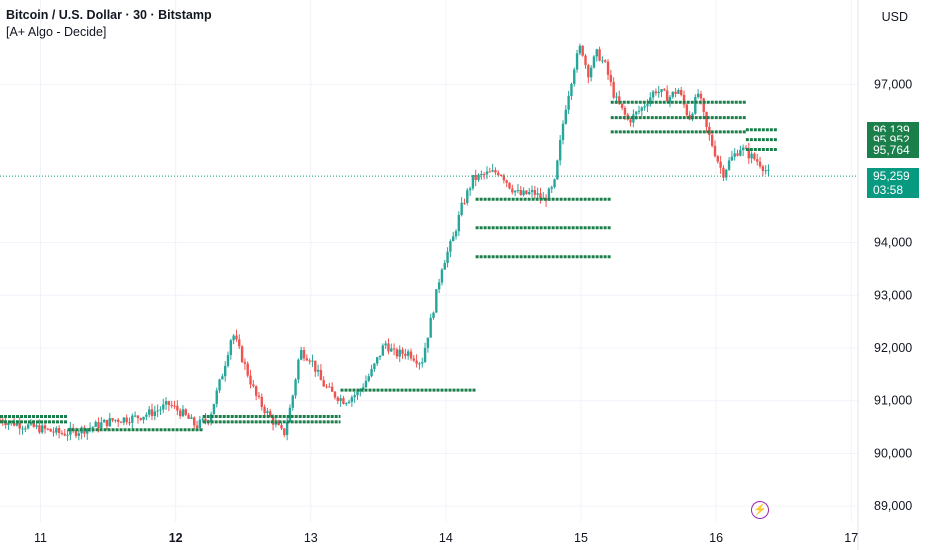  Describe the element at coordinates (56, 32) in the screenshot. I see `indicator-label: [A+ Algo - Decide]` at that location.